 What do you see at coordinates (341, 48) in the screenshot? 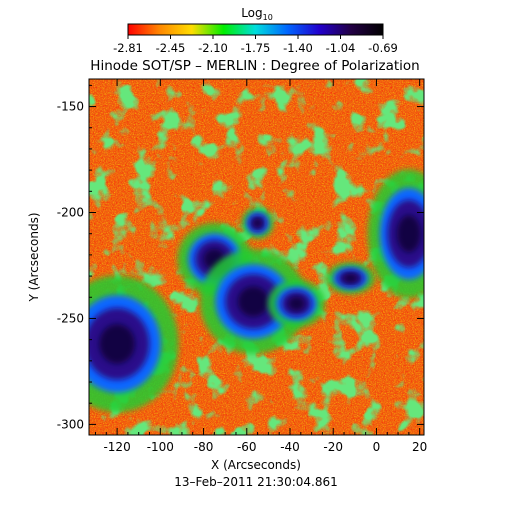
I see `colorbar-tick-label: -1.04` at bounding box center [341, 48].